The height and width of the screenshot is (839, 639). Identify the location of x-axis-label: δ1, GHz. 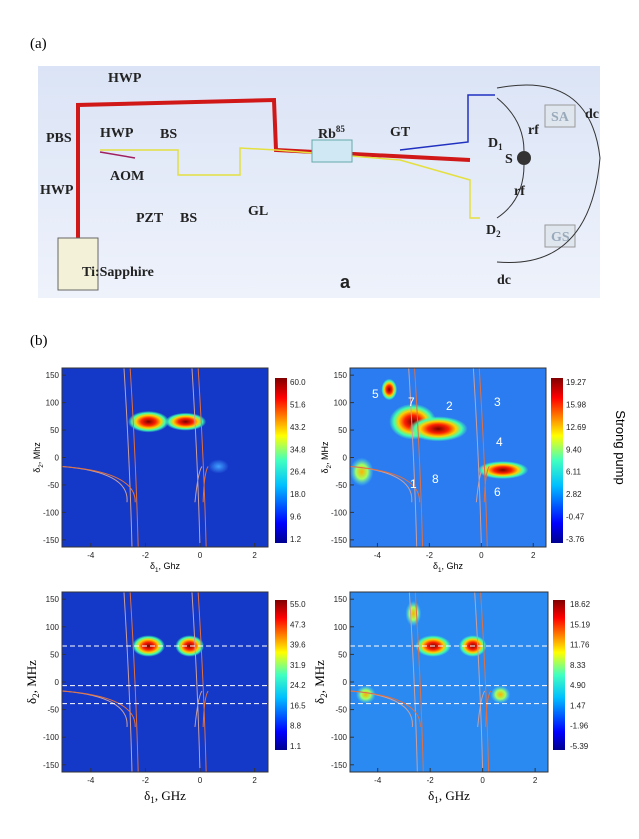
(449, 796).